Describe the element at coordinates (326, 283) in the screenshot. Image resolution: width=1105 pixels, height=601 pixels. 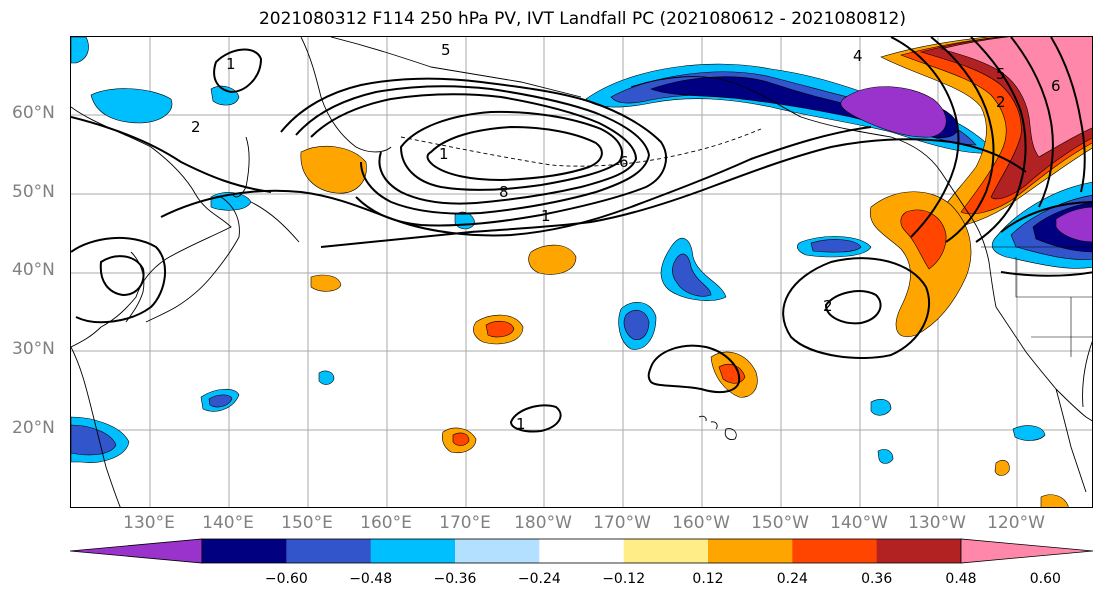
I see `positive-pv-west-small` at that location.